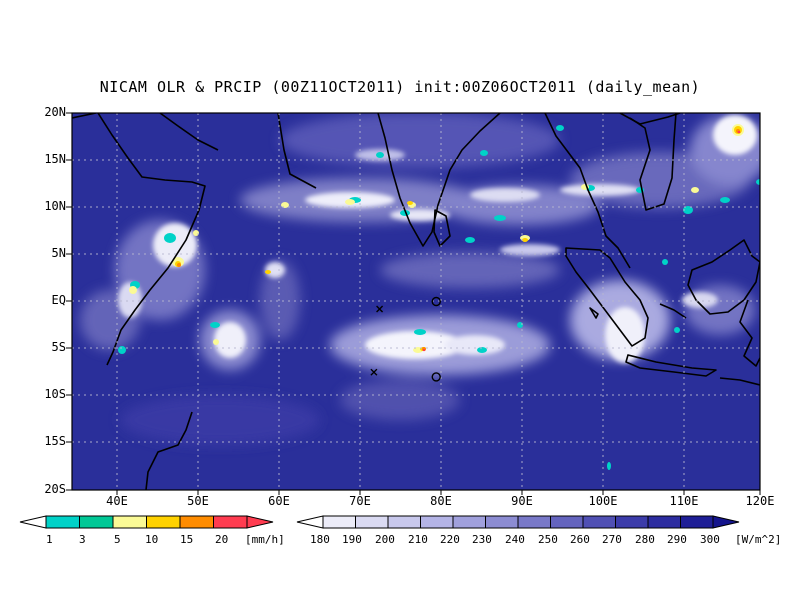  I want to click on lon-label: 60E, so click(279, 501).